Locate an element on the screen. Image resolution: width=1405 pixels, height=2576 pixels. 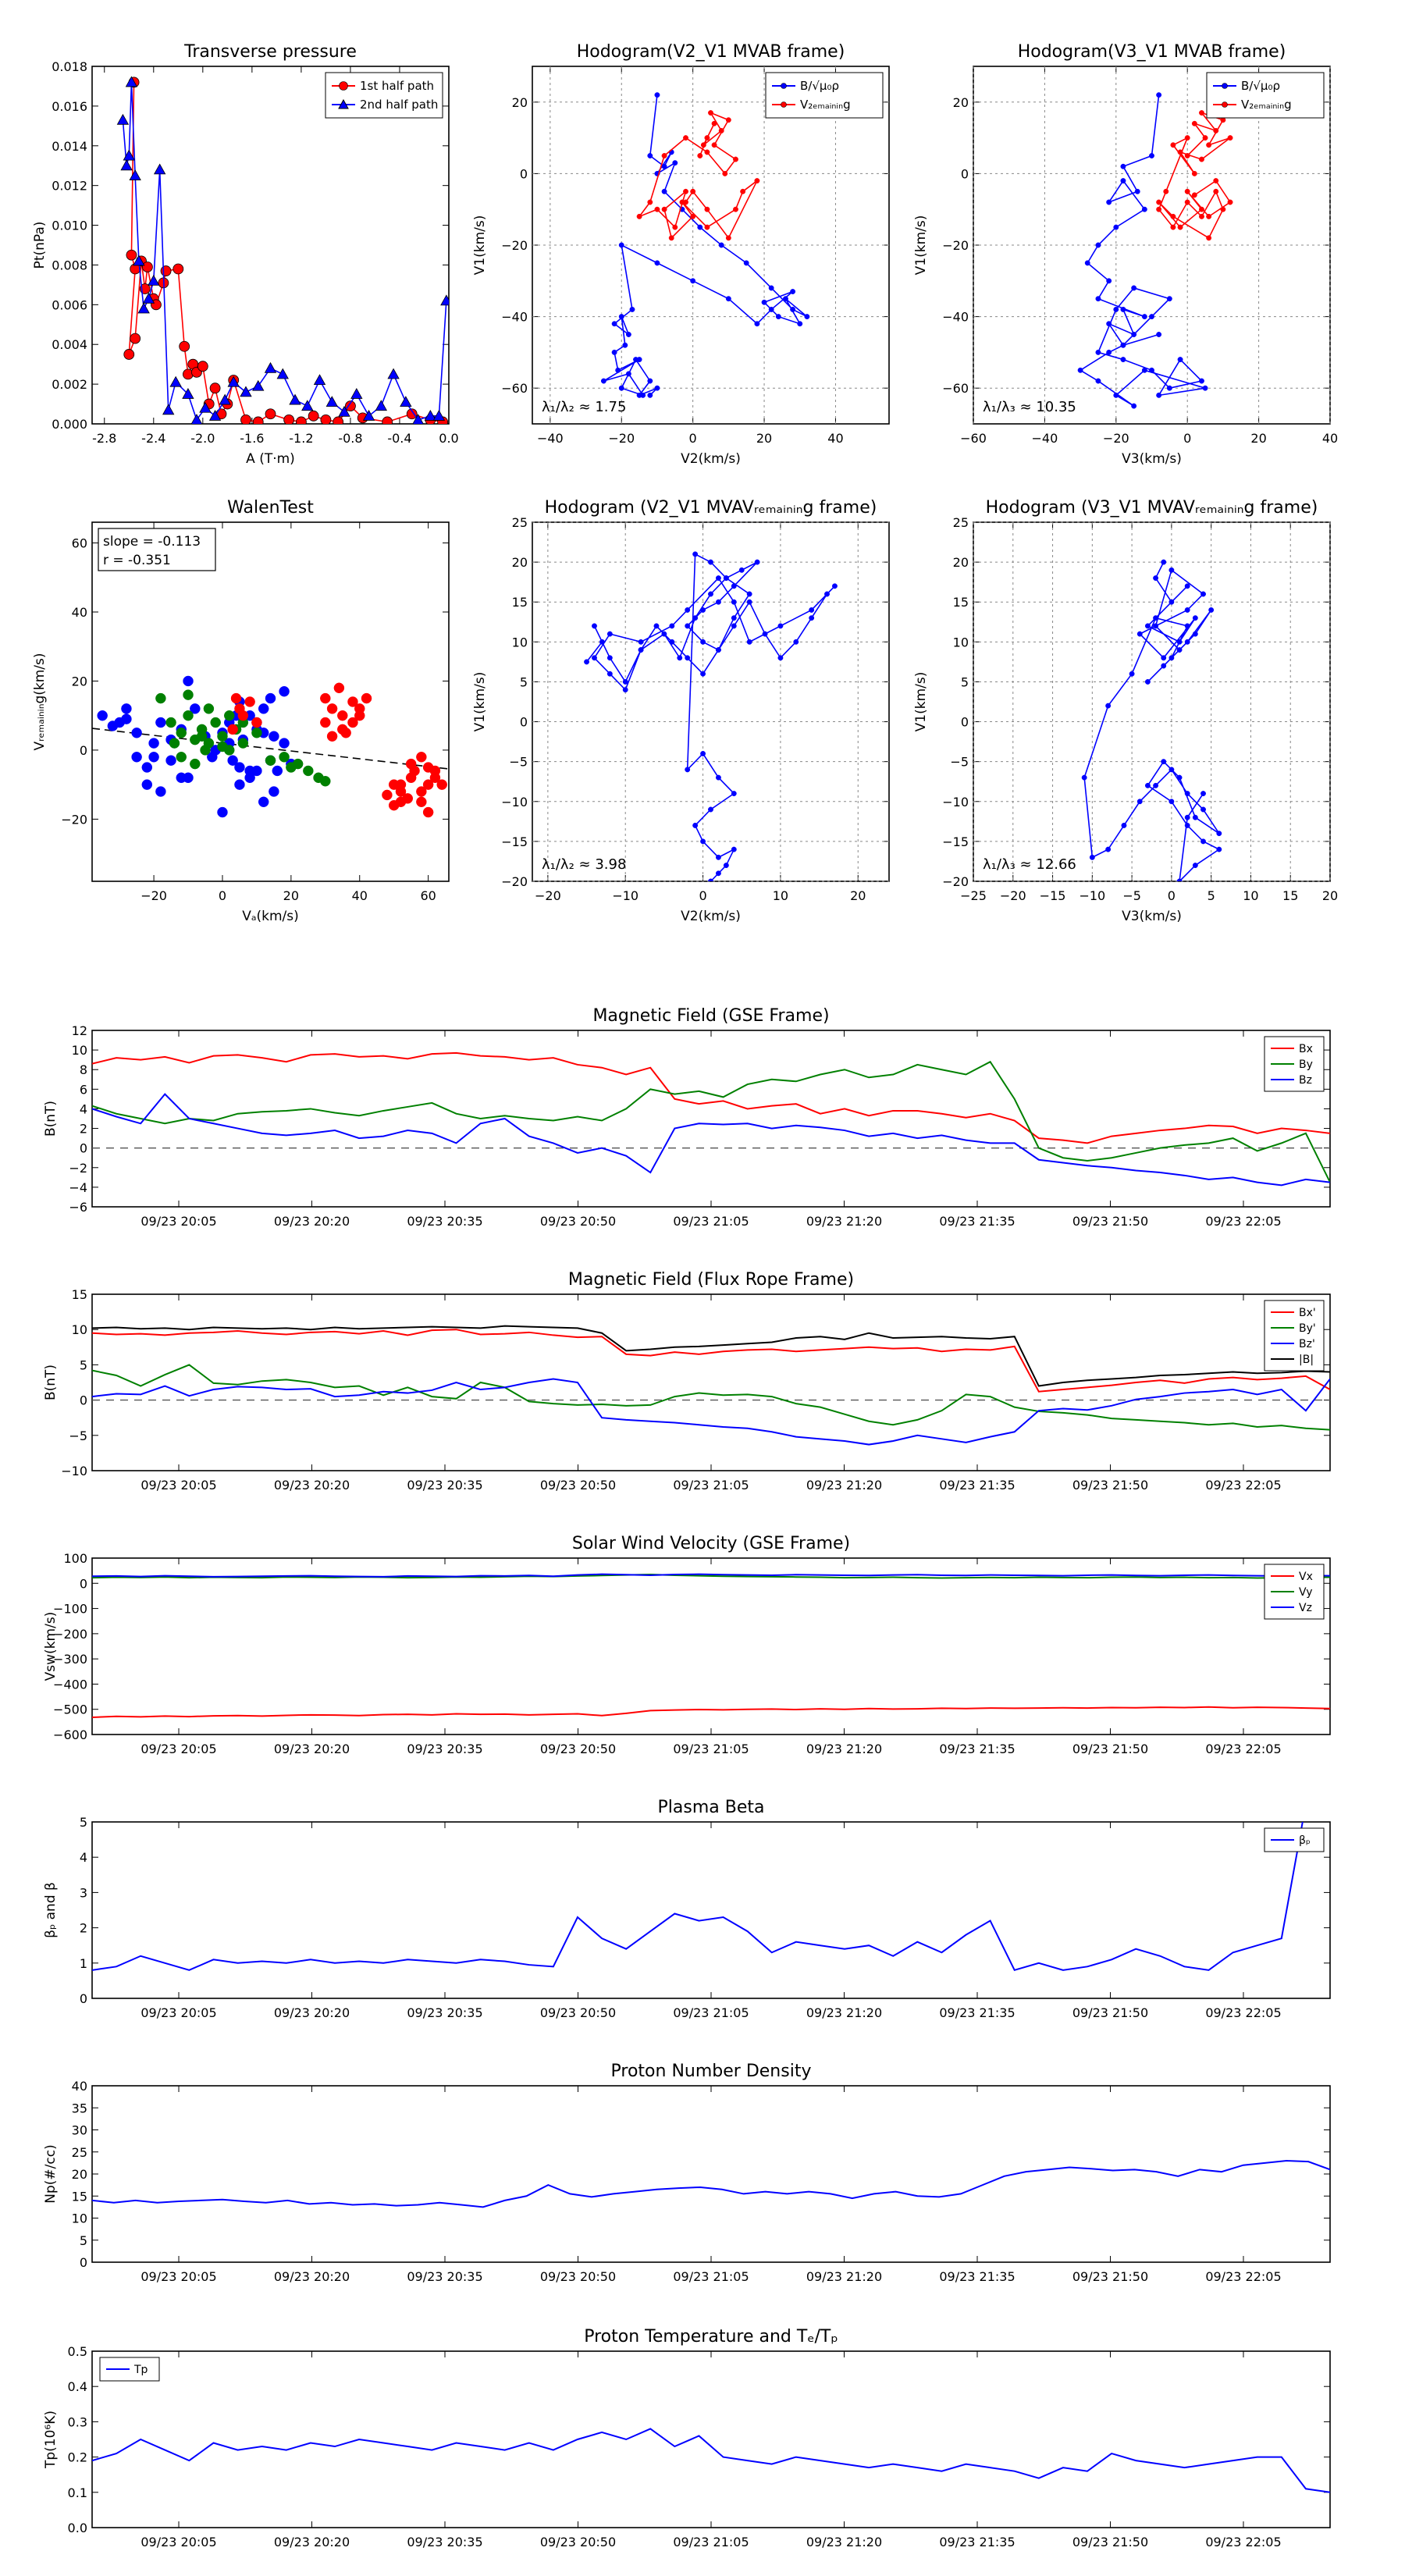
eigenvalue-ratio-annotation: λ₁/λ₃ ≈ 10.35 is located at coordinates (1029, 407).